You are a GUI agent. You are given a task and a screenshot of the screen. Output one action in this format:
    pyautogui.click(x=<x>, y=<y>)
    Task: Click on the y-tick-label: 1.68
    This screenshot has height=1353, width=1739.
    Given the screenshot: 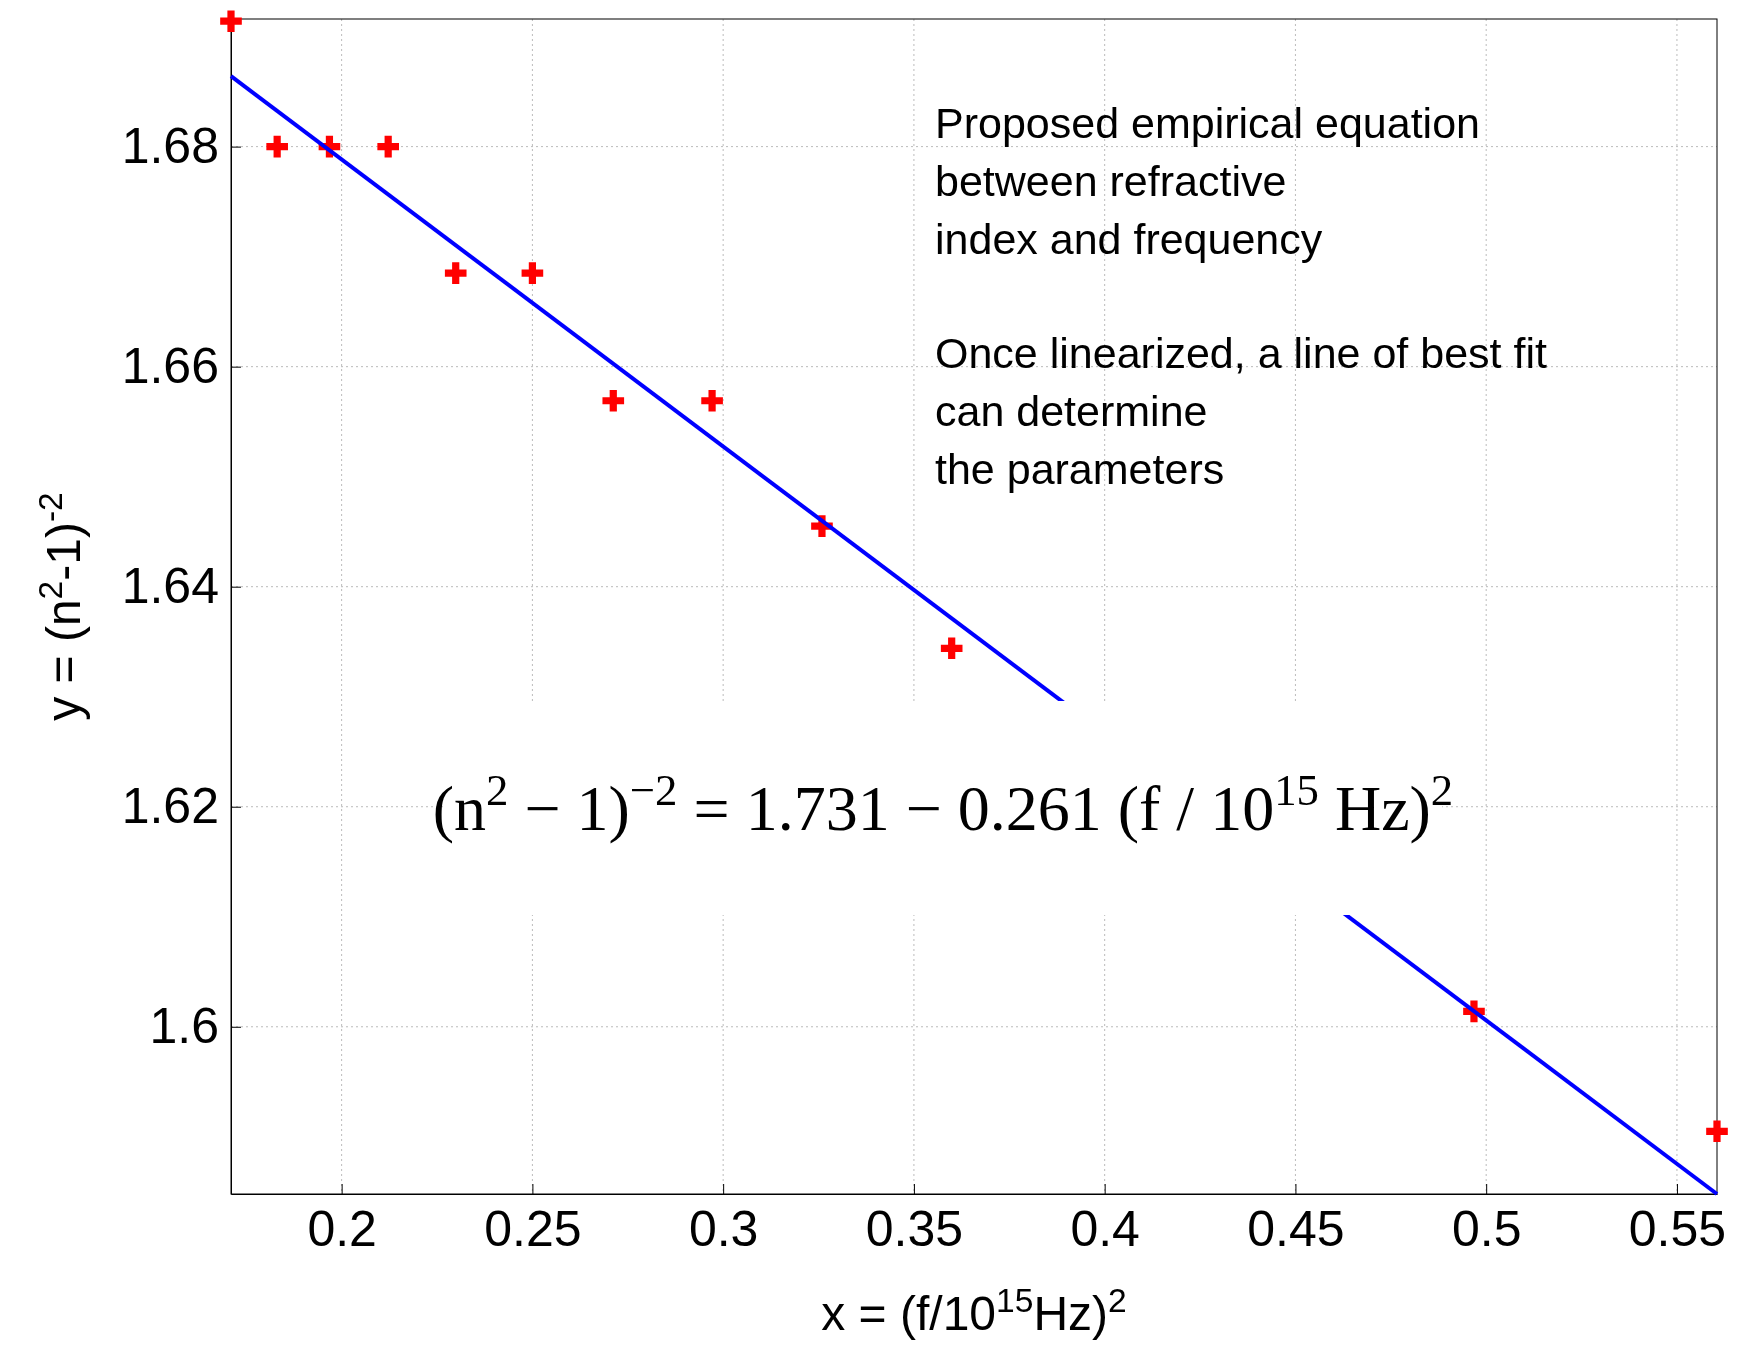 What is the action you would take?
    pyautogui.click(x=170, y=146)
    